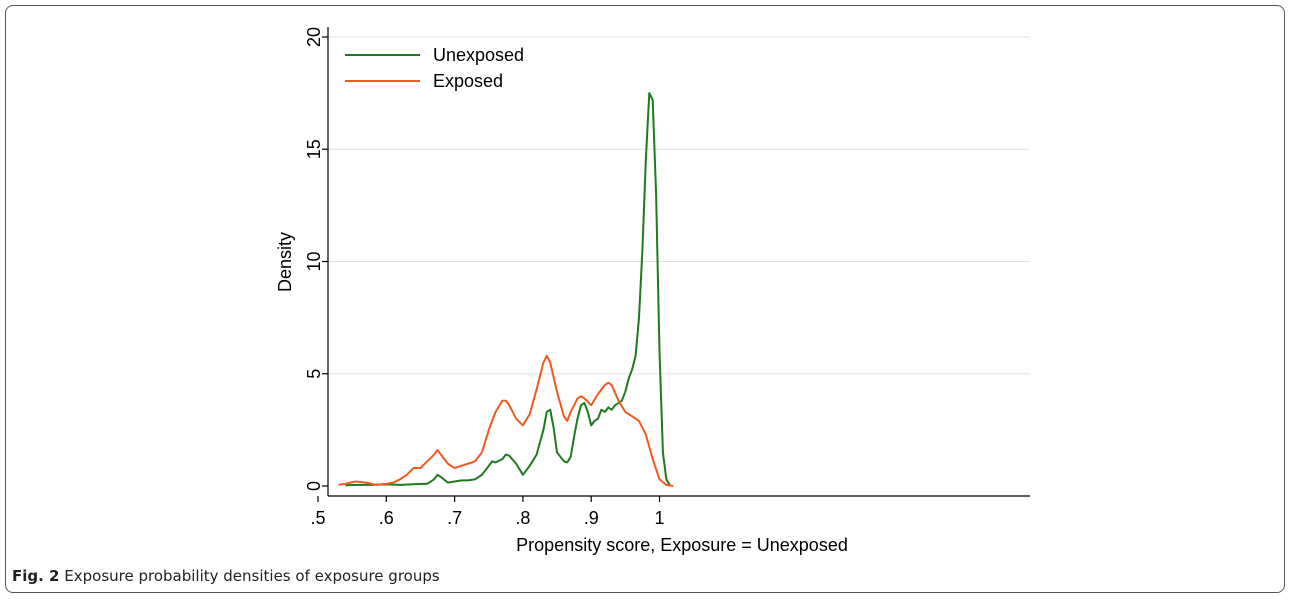  Describe the element at coordinates (314, 37) in the screenshot. I see `y-tick-label-20: 20` at that location.